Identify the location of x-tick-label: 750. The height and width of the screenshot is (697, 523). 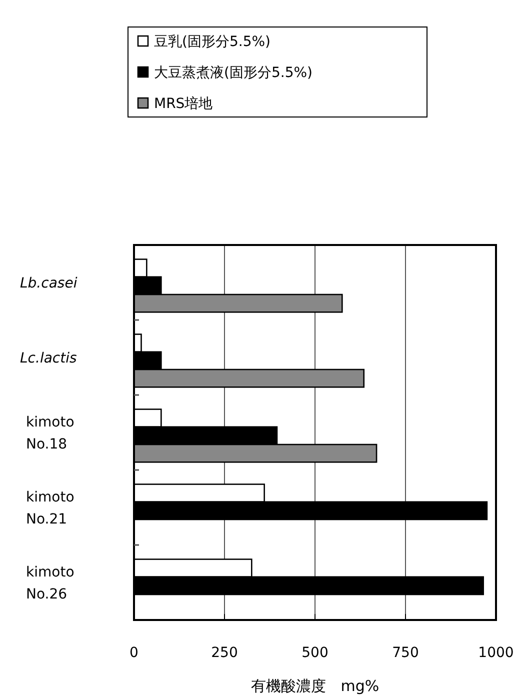
(405, 653).